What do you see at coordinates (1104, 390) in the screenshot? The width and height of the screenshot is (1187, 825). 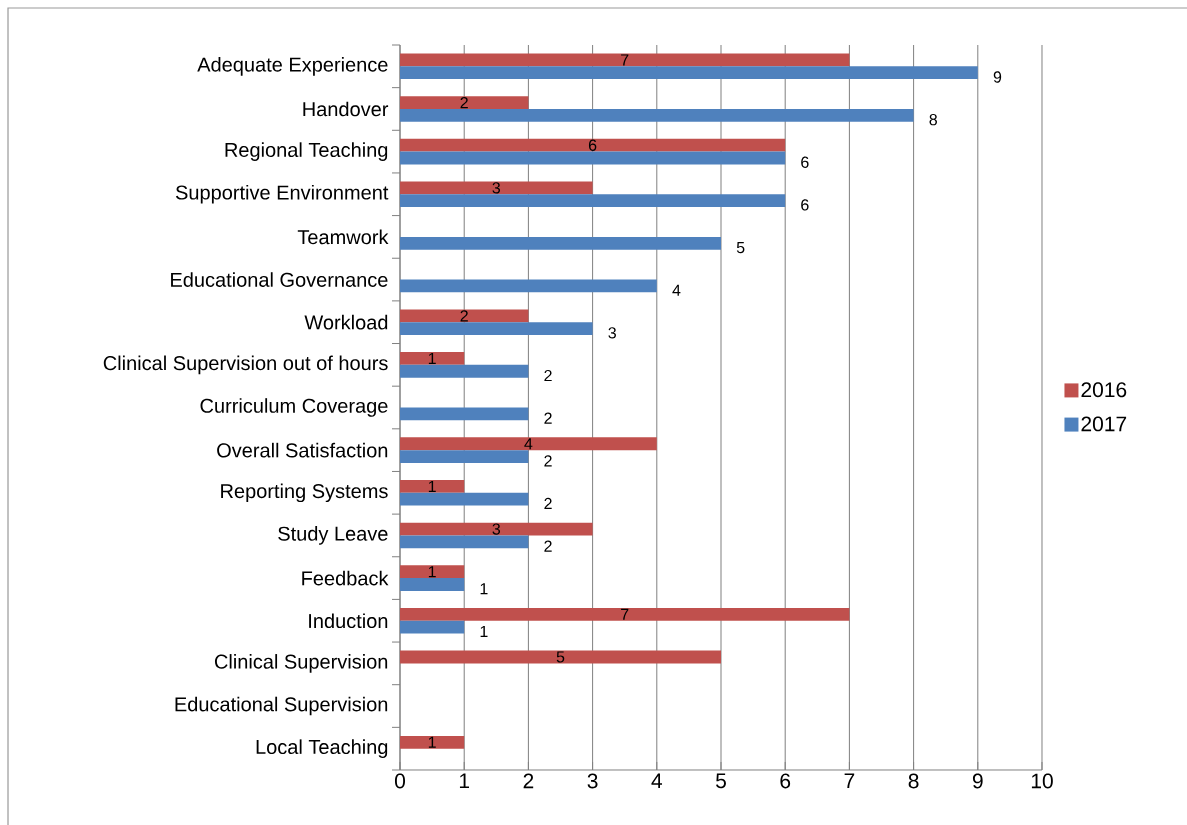 I see `legend-label: 2016` at bounding box center [1104, 390].